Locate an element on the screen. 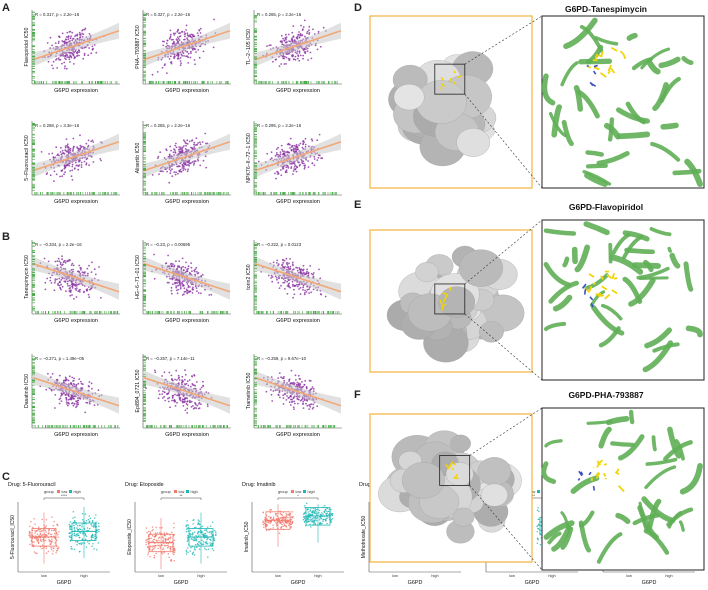  y-axis-label: Dasatinib IC50 is located at coordinates (27, 391).